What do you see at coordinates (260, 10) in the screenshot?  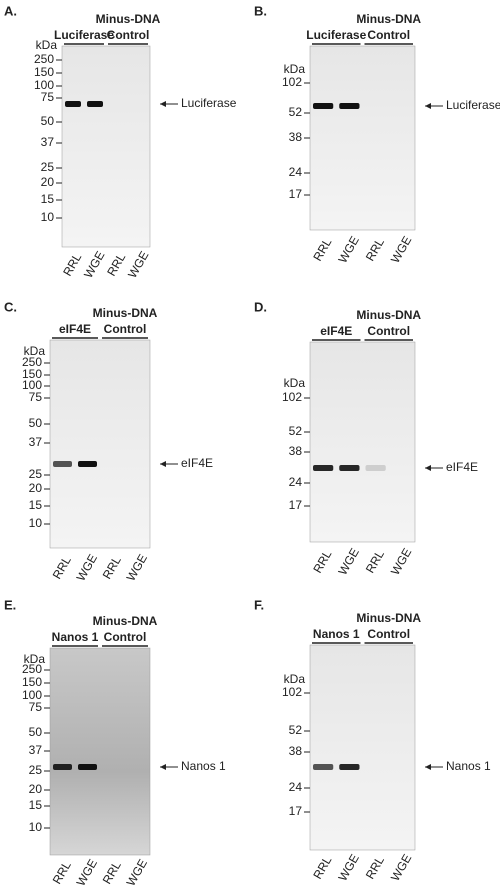 I see `panel-label: B.` at bounding box center [260, 10].